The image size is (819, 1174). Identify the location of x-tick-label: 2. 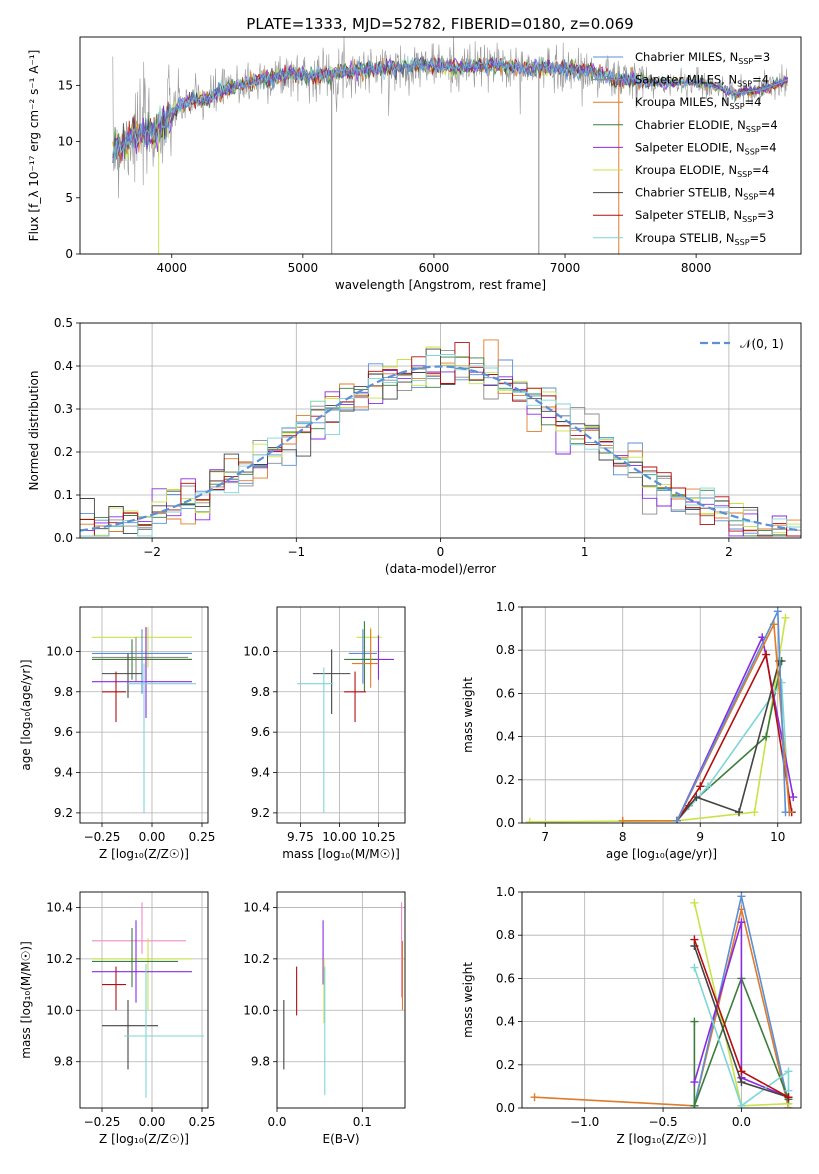
(729, 552).